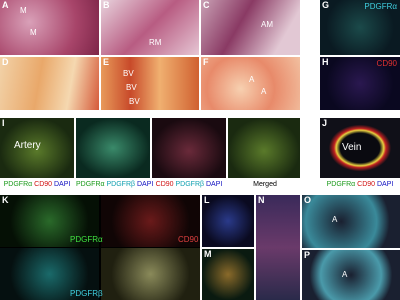  Describe the element at coordinates (49, 83) in the screenshot. I see `panel: D` at that location.